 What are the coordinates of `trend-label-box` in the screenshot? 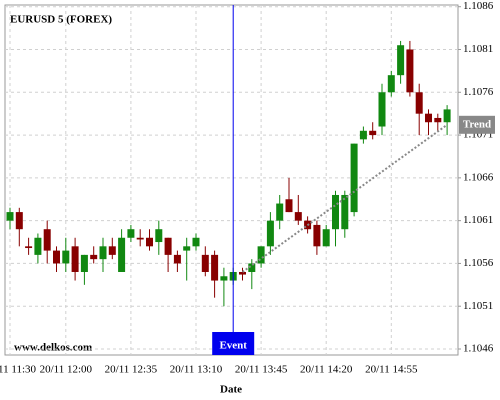 It's located at (477, 124).